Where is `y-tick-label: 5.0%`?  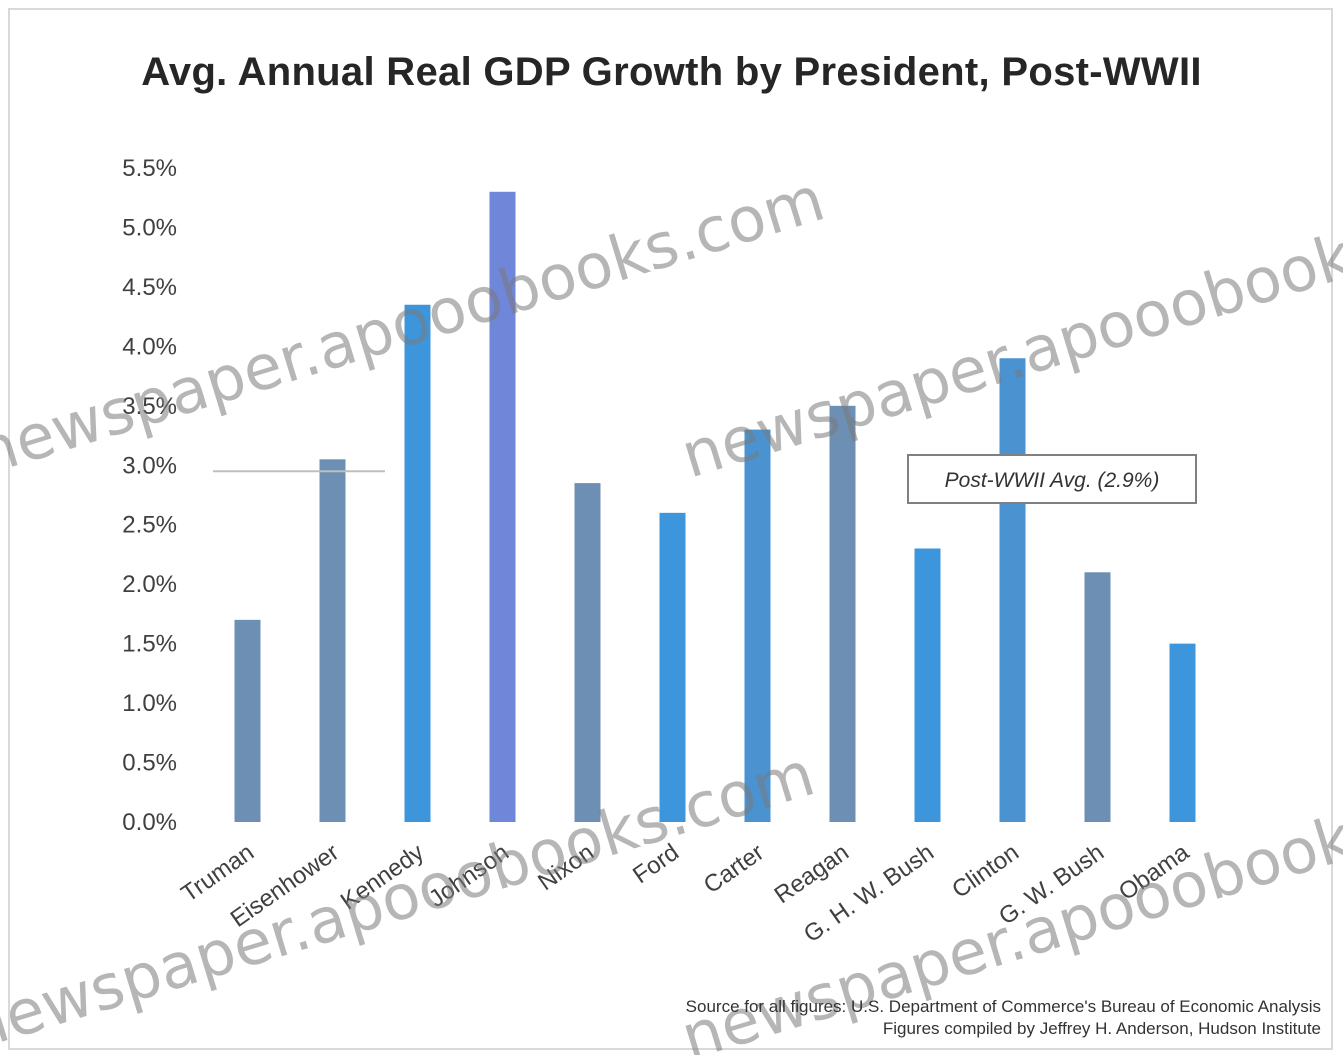 y-tick-label: 5.0% is located at coordinates (149, 227).